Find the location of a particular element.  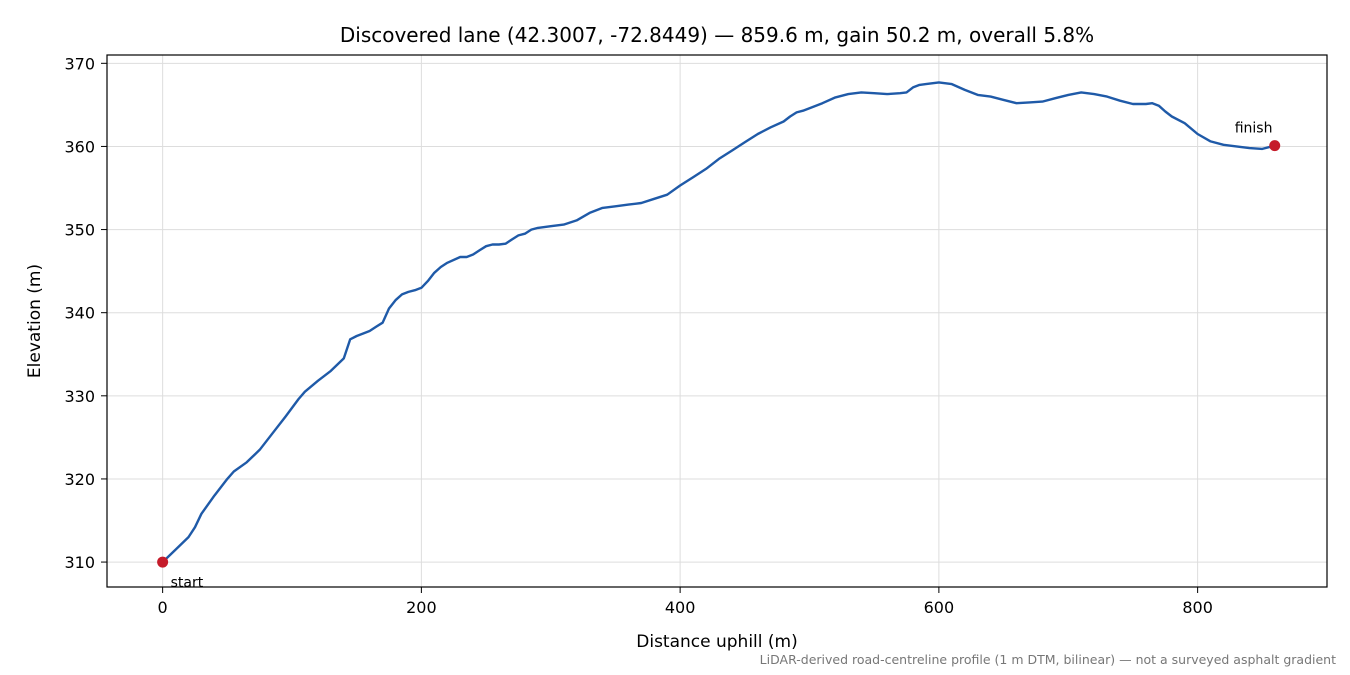

x-tick-label: 400 is located at coordinates (680, 607).